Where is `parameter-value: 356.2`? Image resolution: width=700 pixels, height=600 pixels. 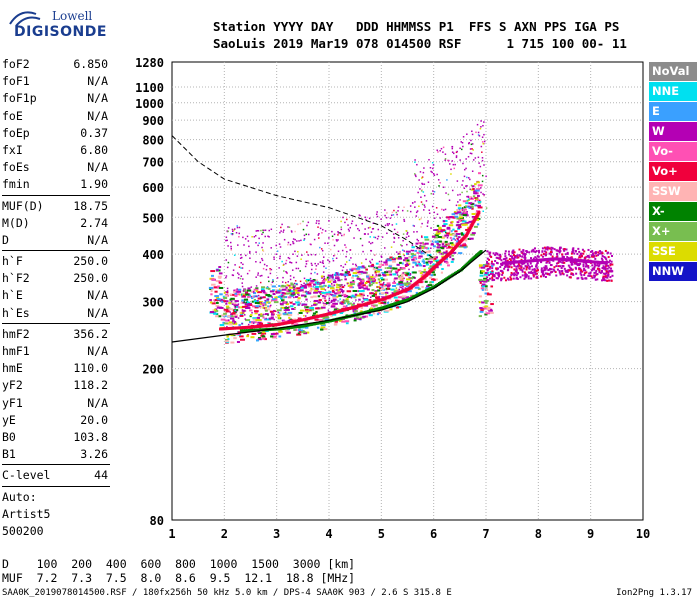 parameter-value: 356.2 is located at coordinates (90, 333).